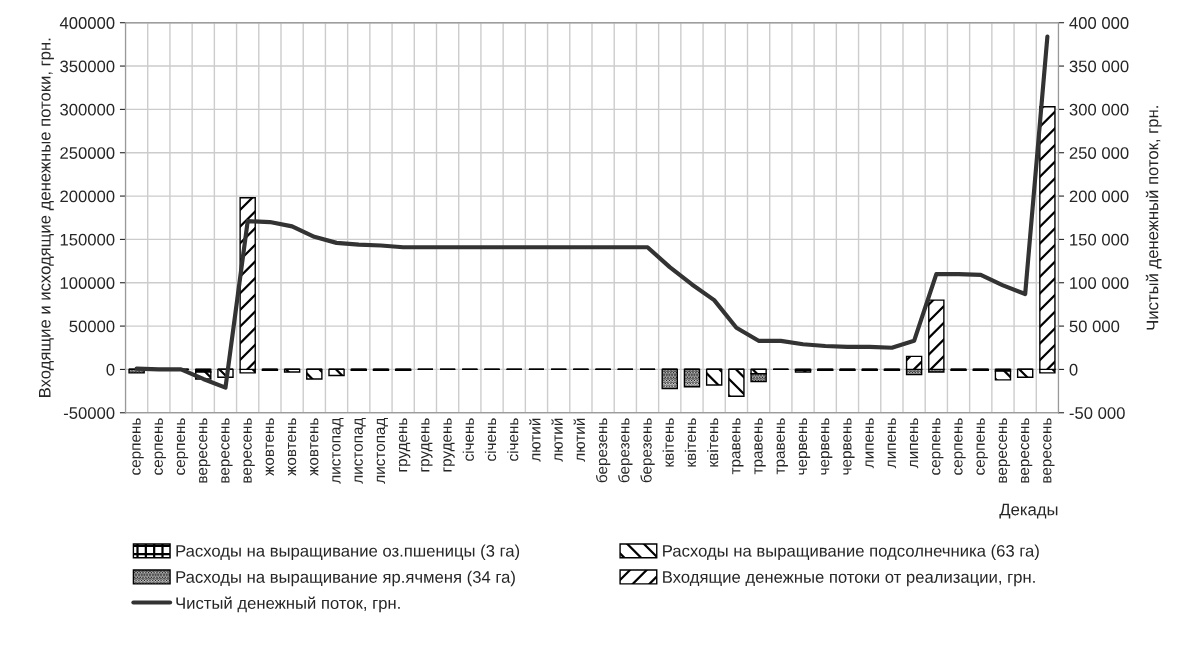 The image size is (1184, 649). Describe the element at coordinates (1028, 511) in the screenshot. I see `x-axis-title: Декады` at that location.